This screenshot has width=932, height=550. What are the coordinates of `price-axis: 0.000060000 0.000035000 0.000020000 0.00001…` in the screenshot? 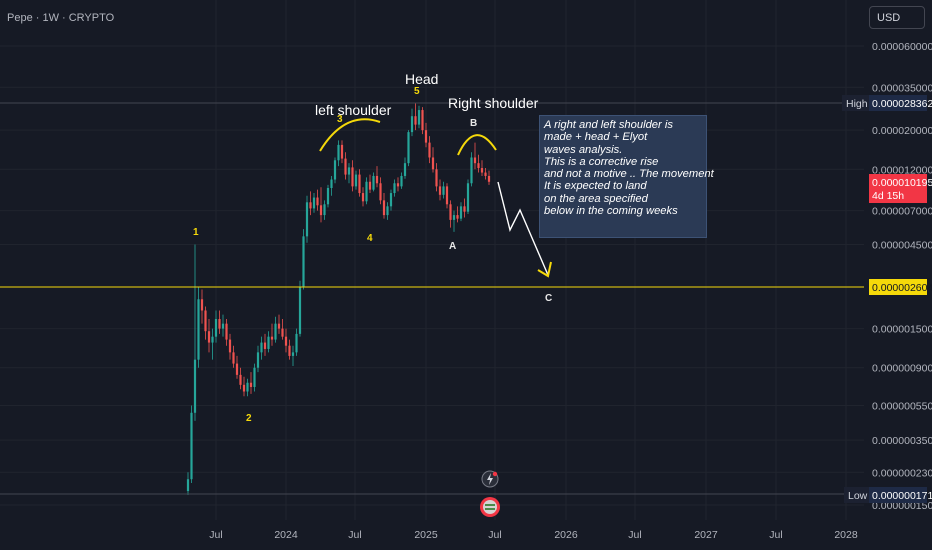 It's located at (902, 276).